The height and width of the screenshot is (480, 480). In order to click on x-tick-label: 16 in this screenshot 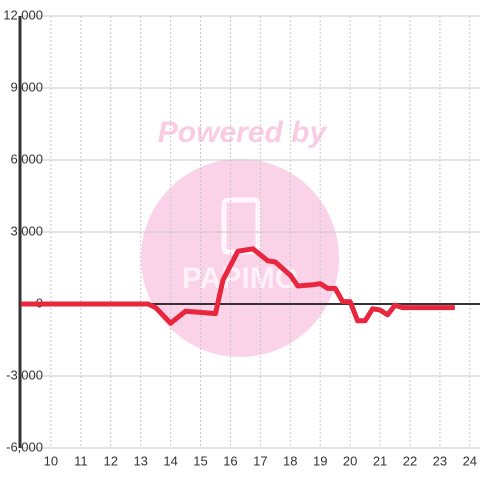, I will do `click(230, 460)`.